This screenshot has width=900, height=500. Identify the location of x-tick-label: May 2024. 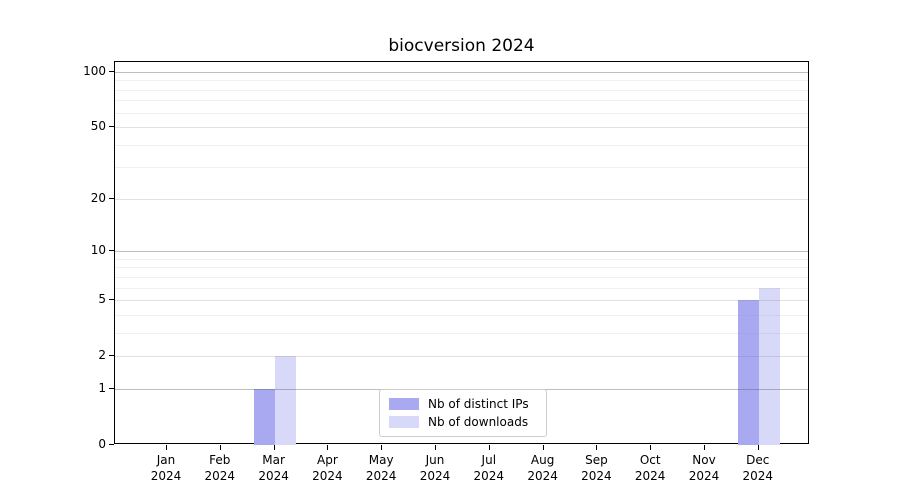
(381, 468).